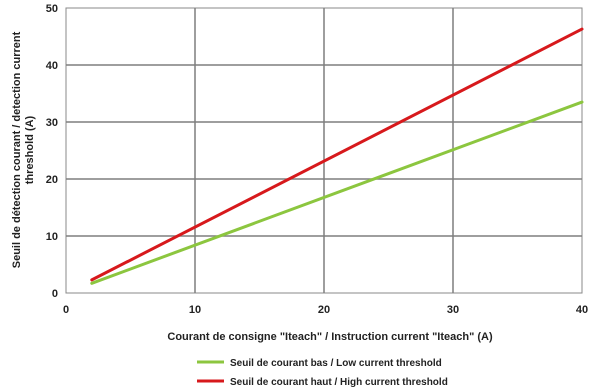 The height and width of the screenshot is (392, 589). Describe the element at coordinates (66, 310) in the screenshot. I see `x-tick-label: 0` at that location.